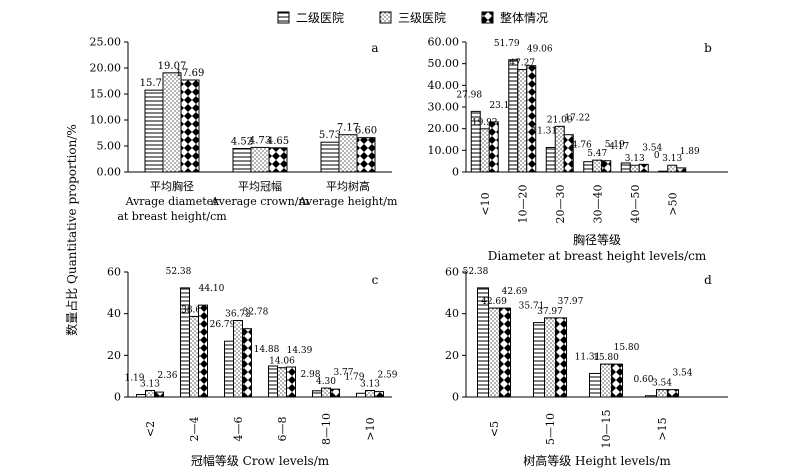 This screenshot has width=800, height=475. Describe the element at coordinates (238, 315) in the screenshot. I see `data-label-c-c2-s1: 36.72` at that location.